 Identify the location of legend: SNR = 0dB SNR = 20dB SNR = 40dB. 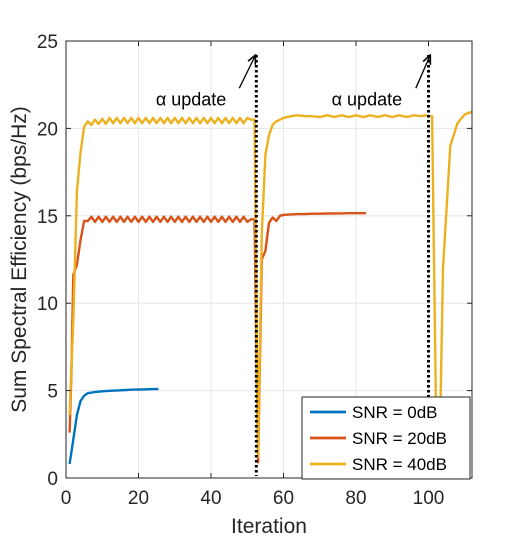
(386, 438).